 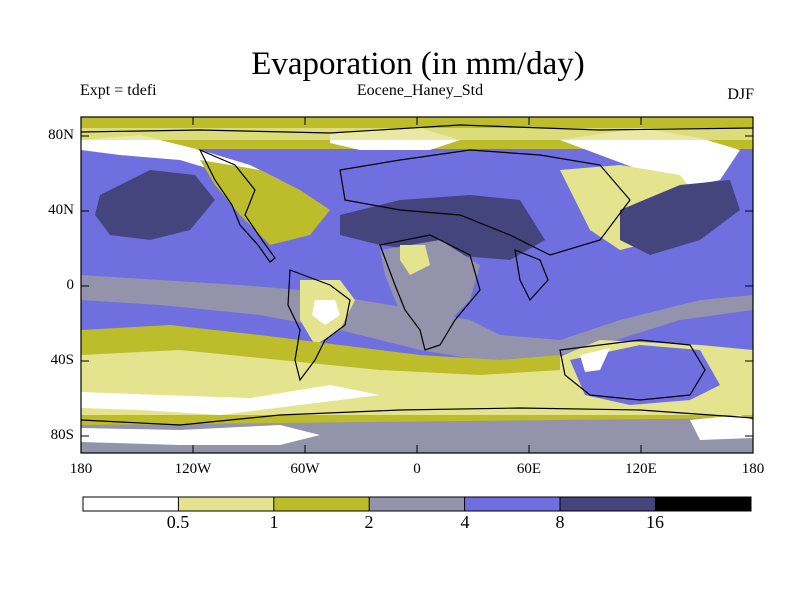 I want to click on lon-label-60e: 60E, so click(x=529, y=469).